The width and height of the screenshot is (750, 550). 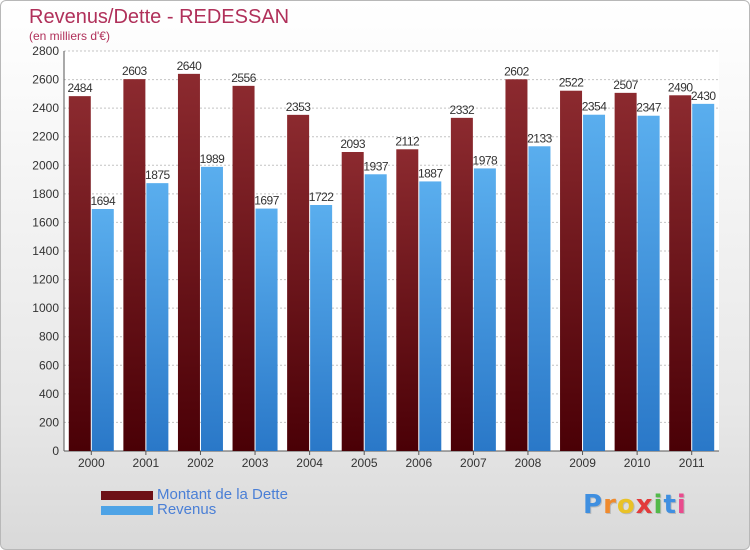 What do you see at coordinates (582, 463) in the screenshot?
I see `x-tick-label: 2009` at bounding box center [582, 463].